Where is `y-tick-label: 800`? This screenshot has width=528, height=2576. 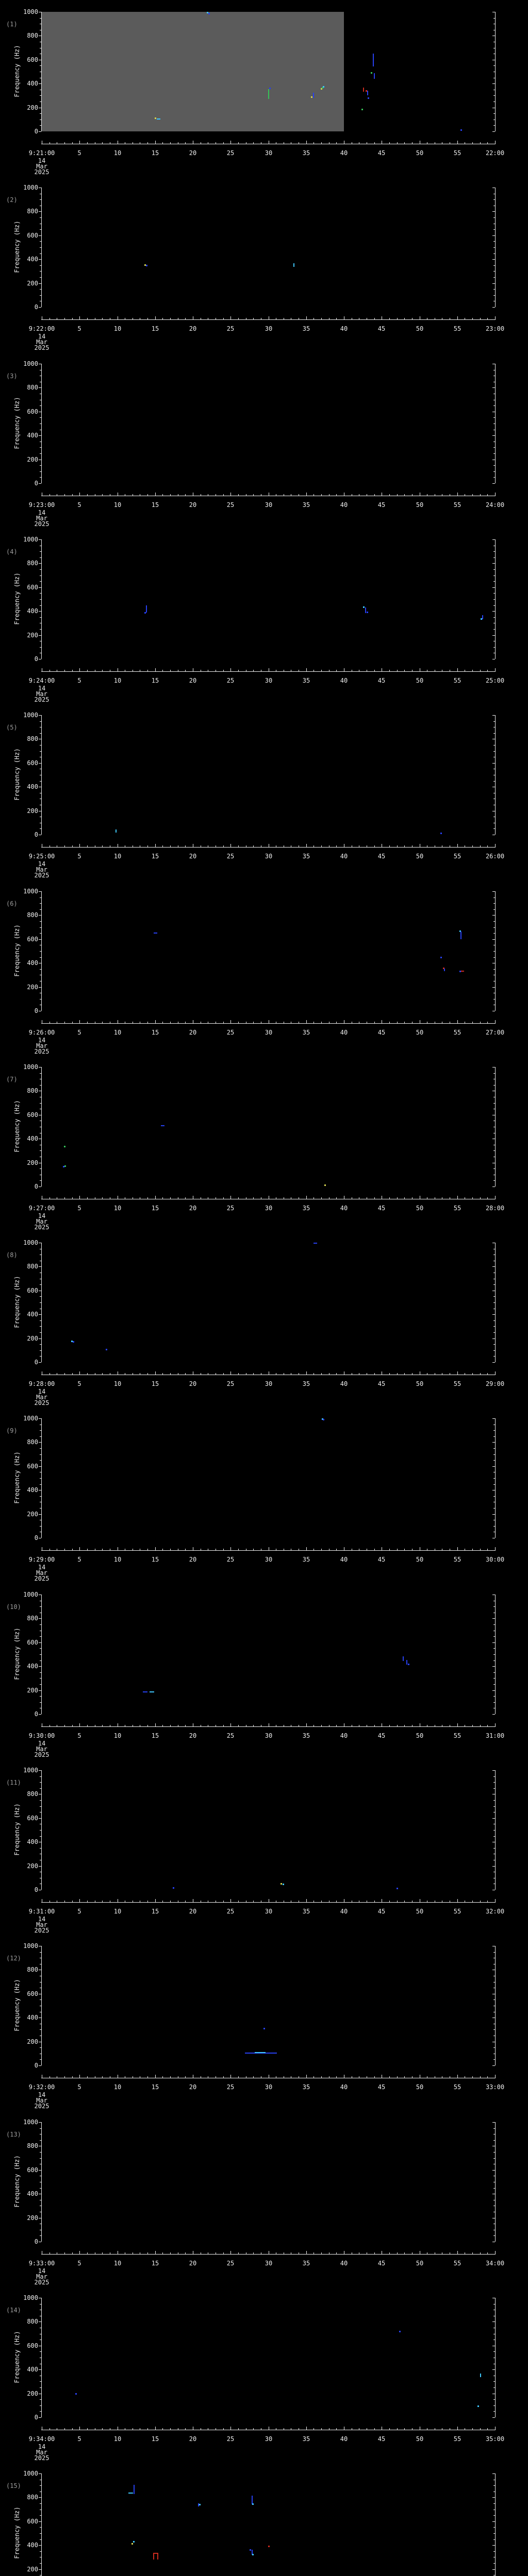 y-tick-label: 800 is located at coordinates (32, 35).